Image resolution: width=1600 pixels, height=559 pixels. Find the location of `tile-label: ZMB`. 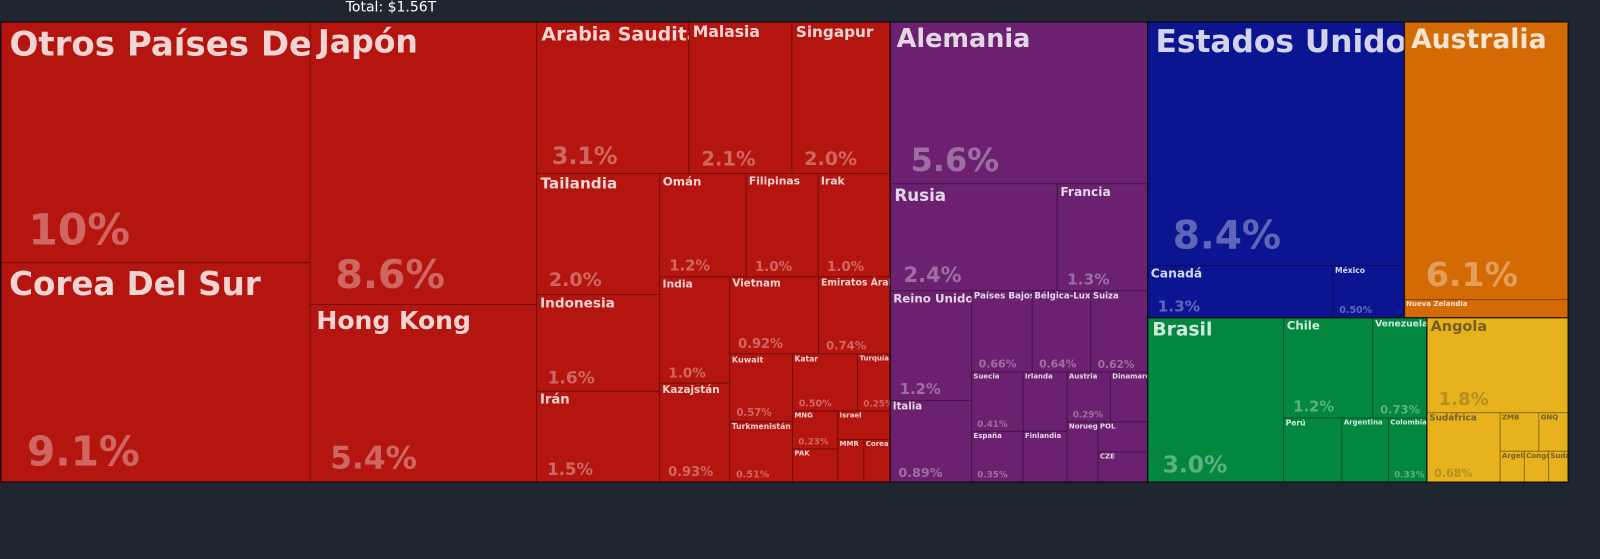

tile-label: ZMB is located at coordinates (1510, 417).